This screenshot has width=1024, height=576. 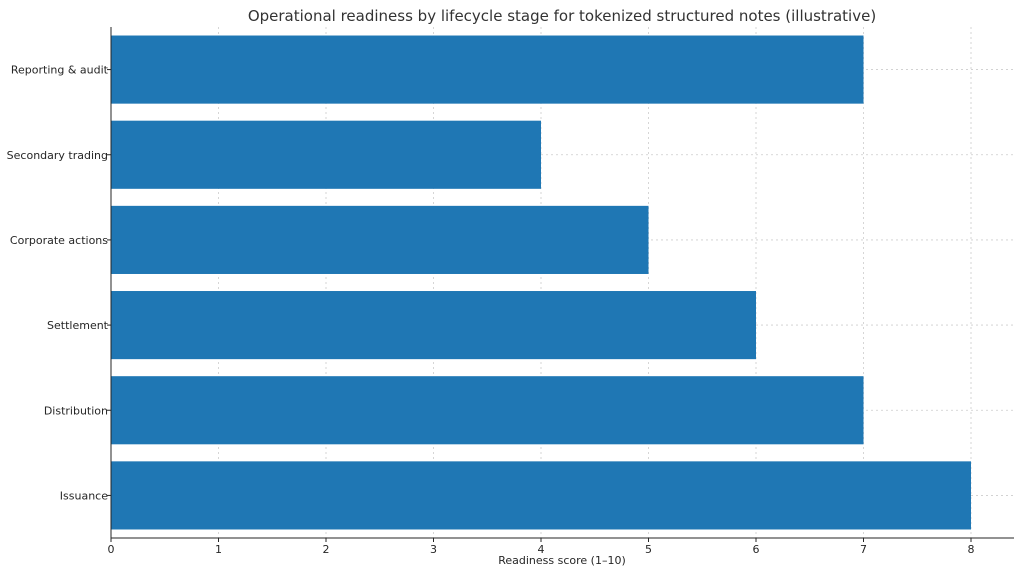 I want to click on y-tick-label: Distribution, so click(x=76, y=410).